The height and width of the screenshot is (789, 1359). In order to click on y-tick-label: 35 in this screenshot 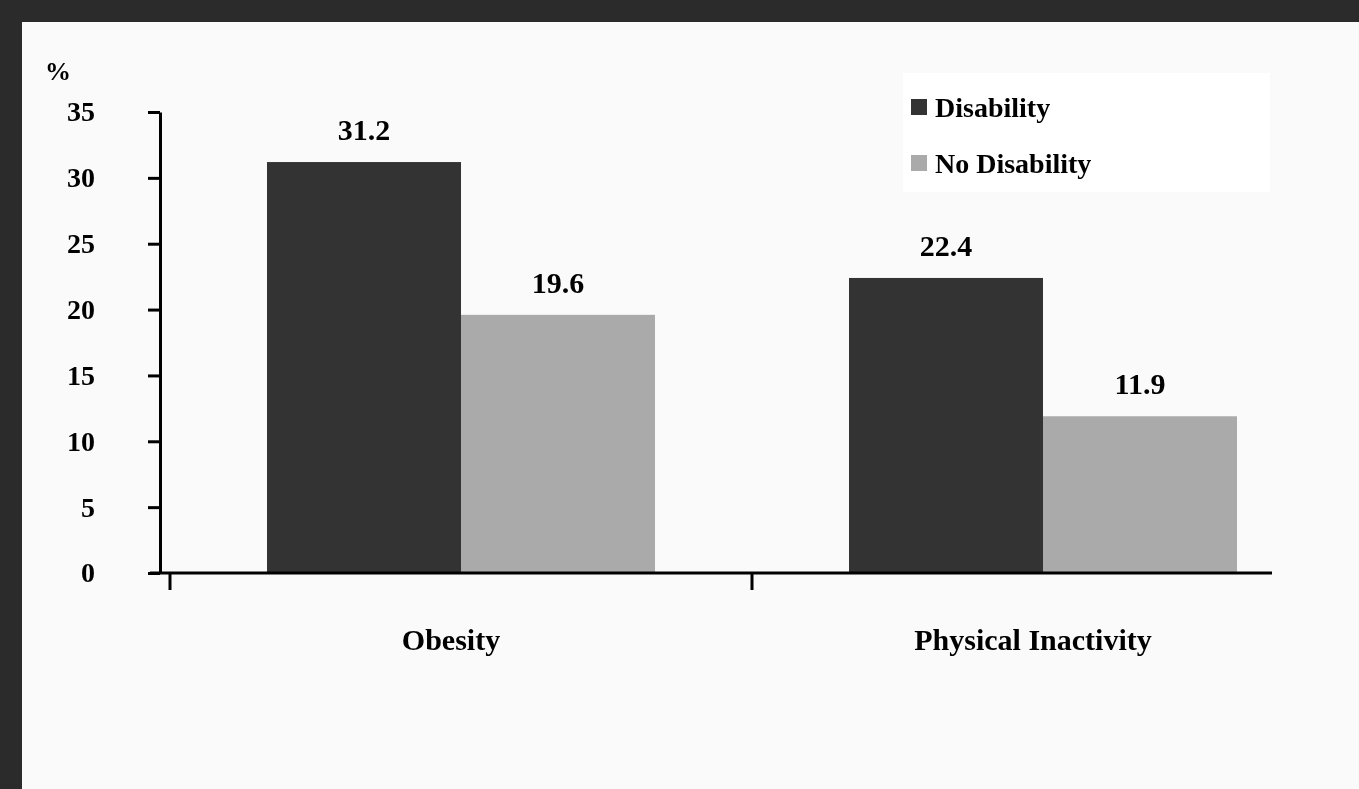, I will do `click(81, 112)`.